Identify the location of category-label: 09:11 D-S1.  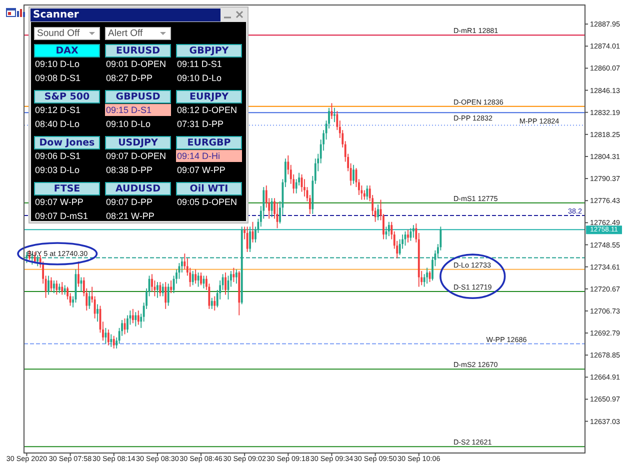
(199, 64).